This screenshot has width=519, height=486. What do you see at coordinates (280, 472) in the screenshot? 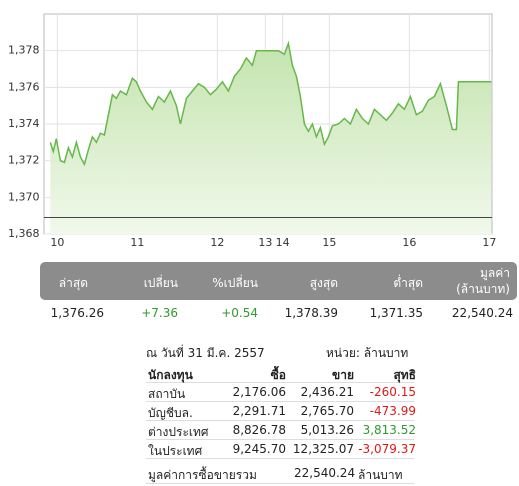
I see `total-row: มูลค่าการซื้อขายรวม 22,540.24 ล้านบาท` at bounding box center [280, 472].